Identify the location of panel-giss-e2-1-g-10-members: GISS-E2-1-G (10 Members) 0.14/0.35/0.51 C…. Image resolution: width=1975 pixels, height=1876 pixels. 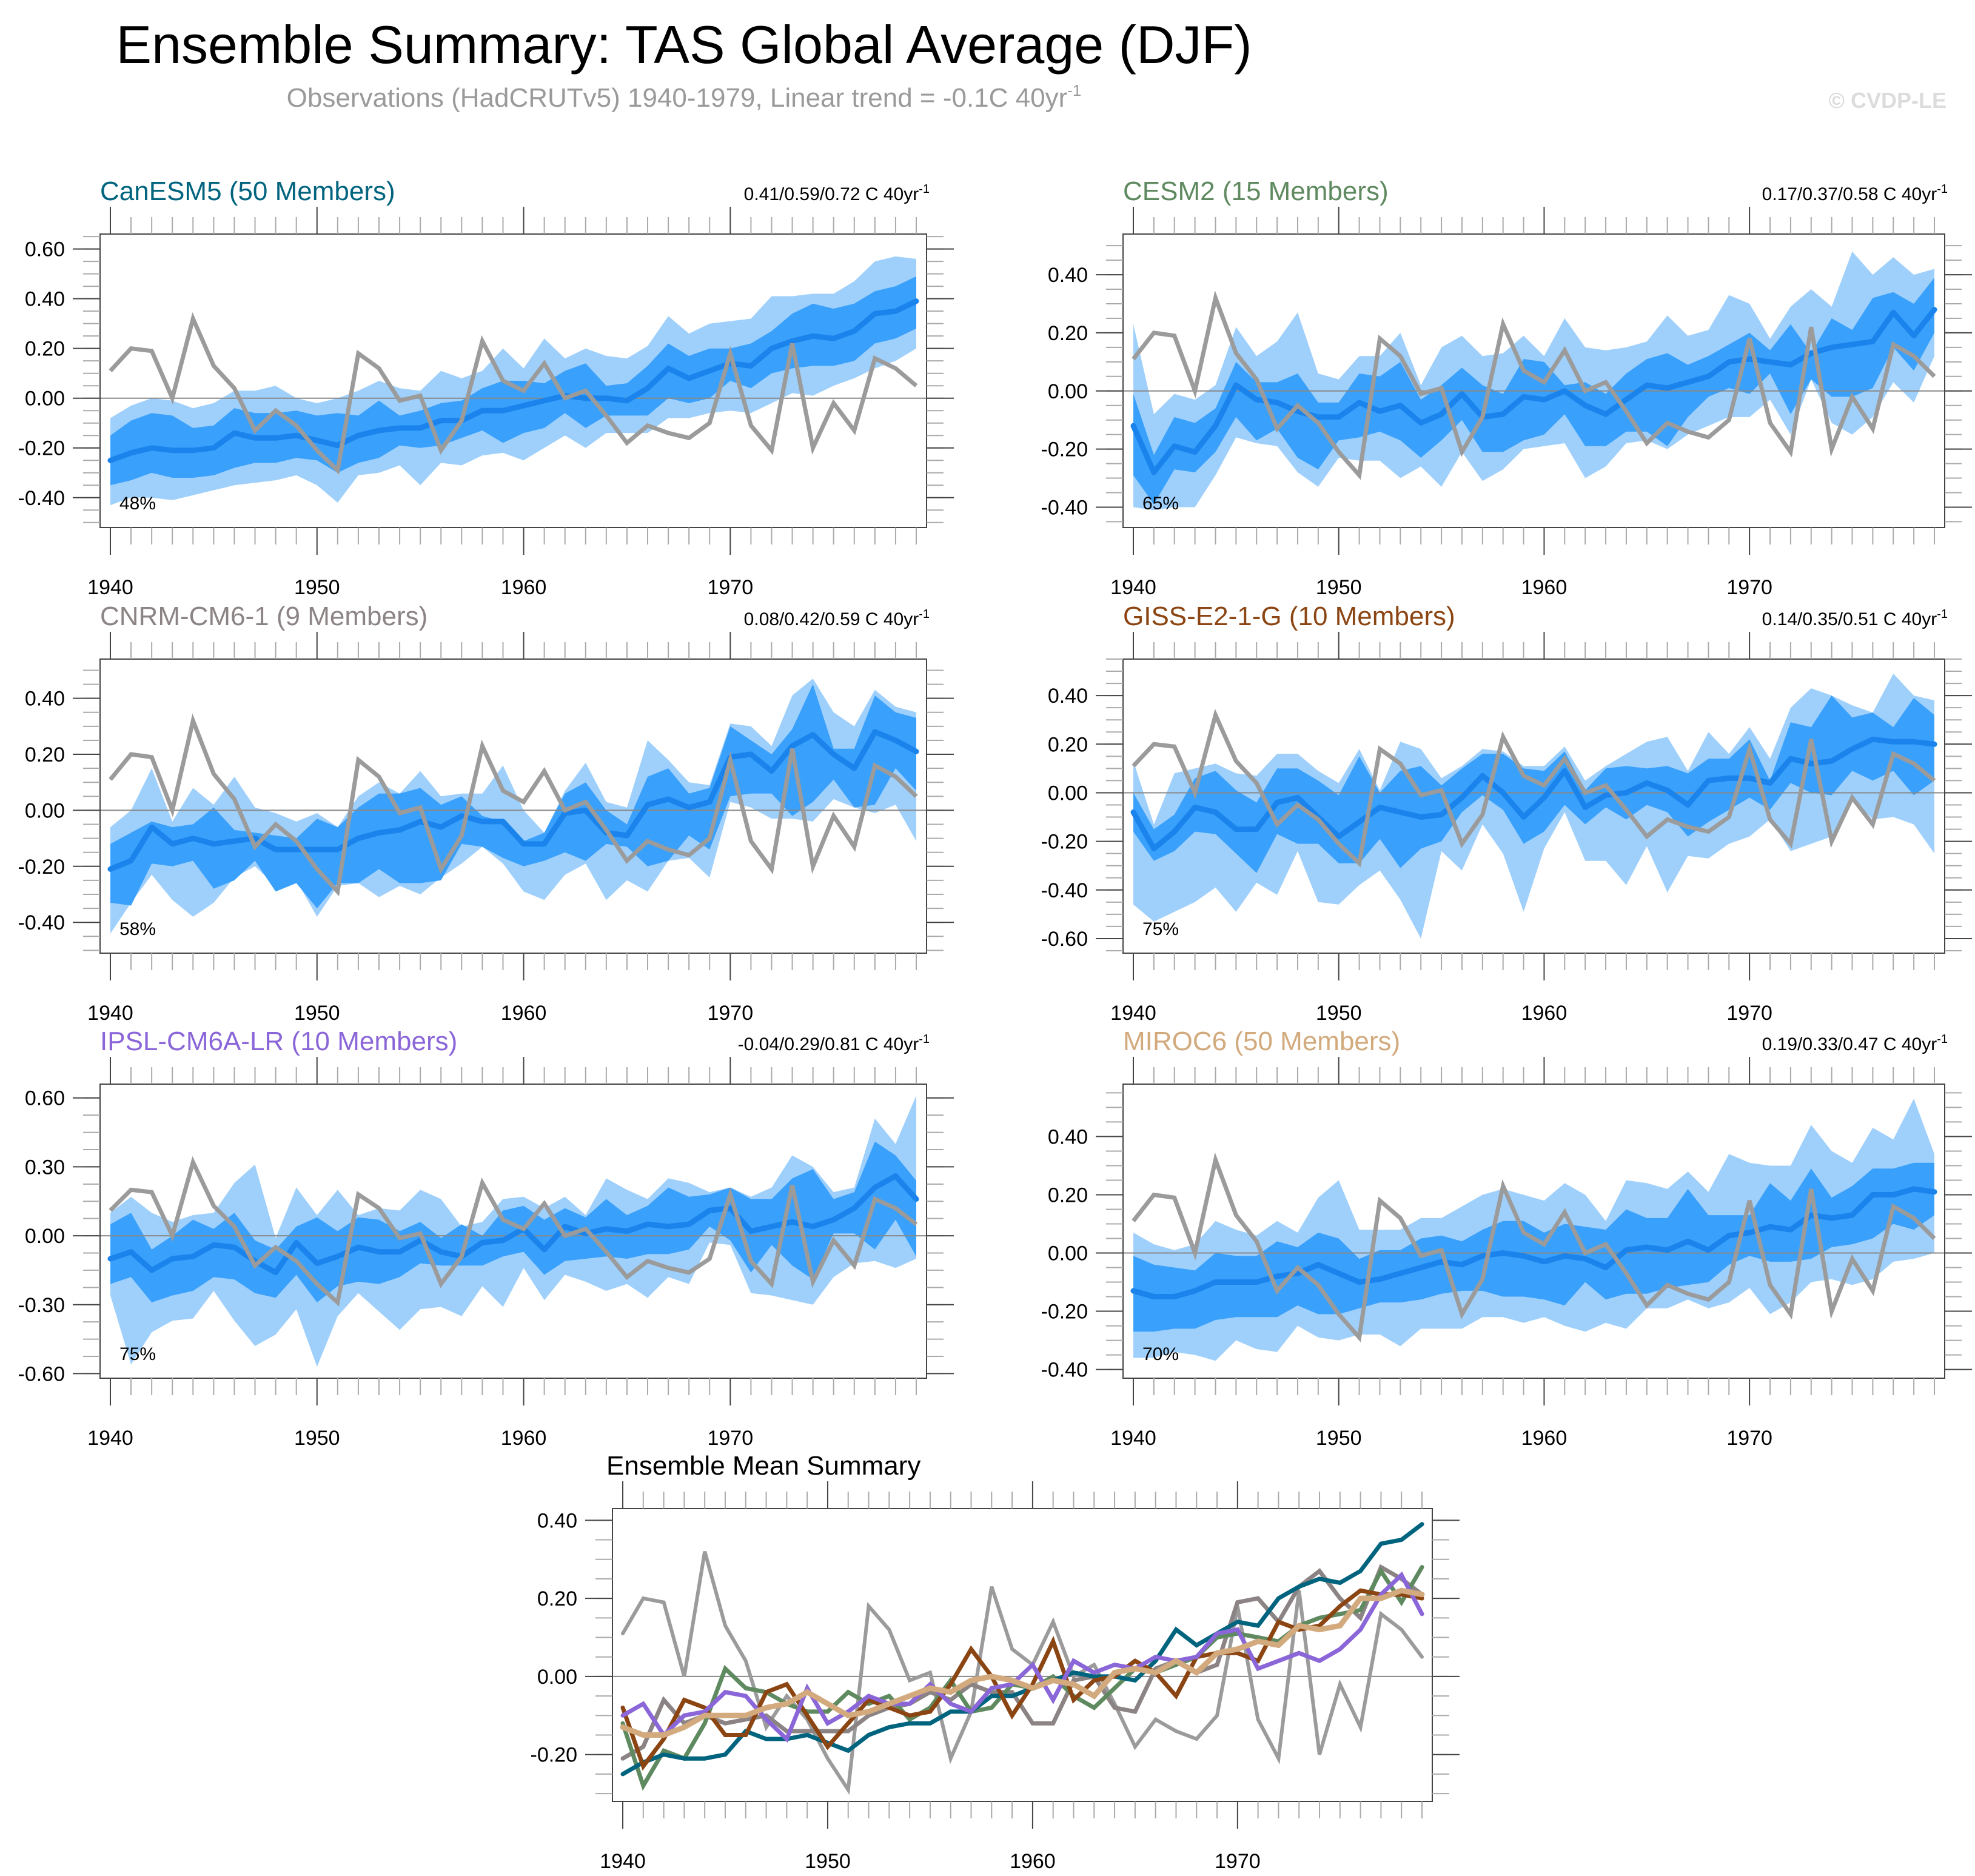
(1507, 813).